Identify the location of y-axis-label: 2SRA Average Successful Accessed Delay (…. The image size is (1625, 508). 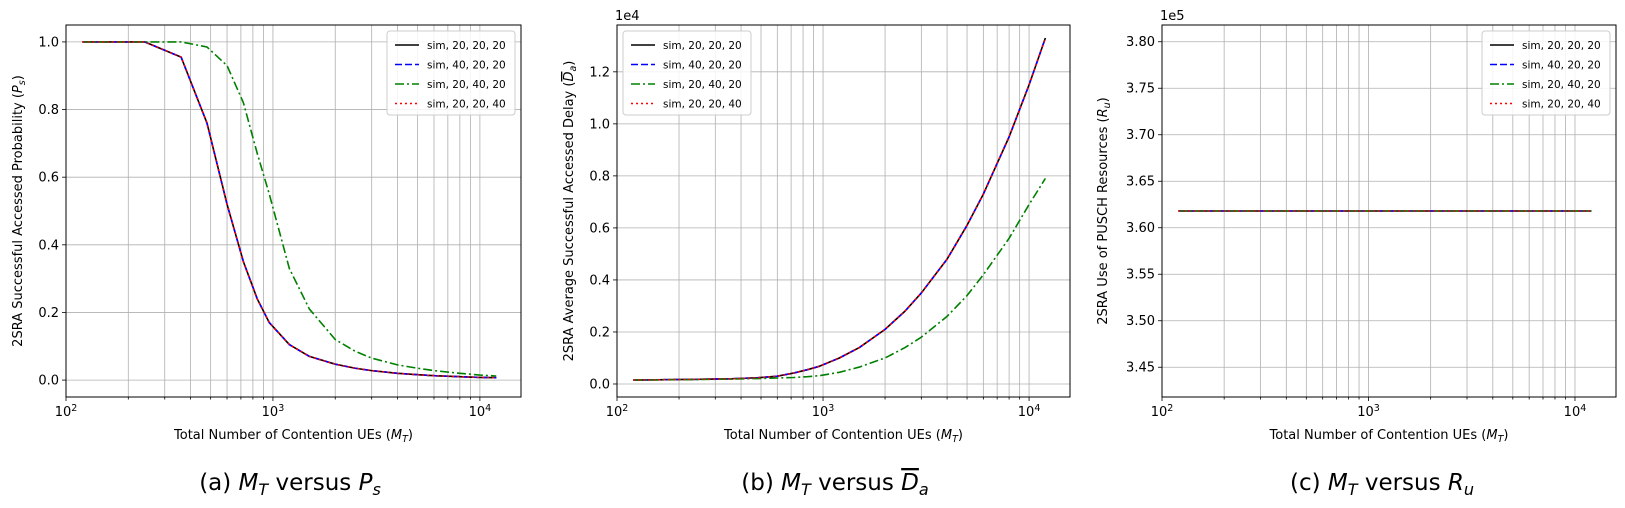
(570, 211).